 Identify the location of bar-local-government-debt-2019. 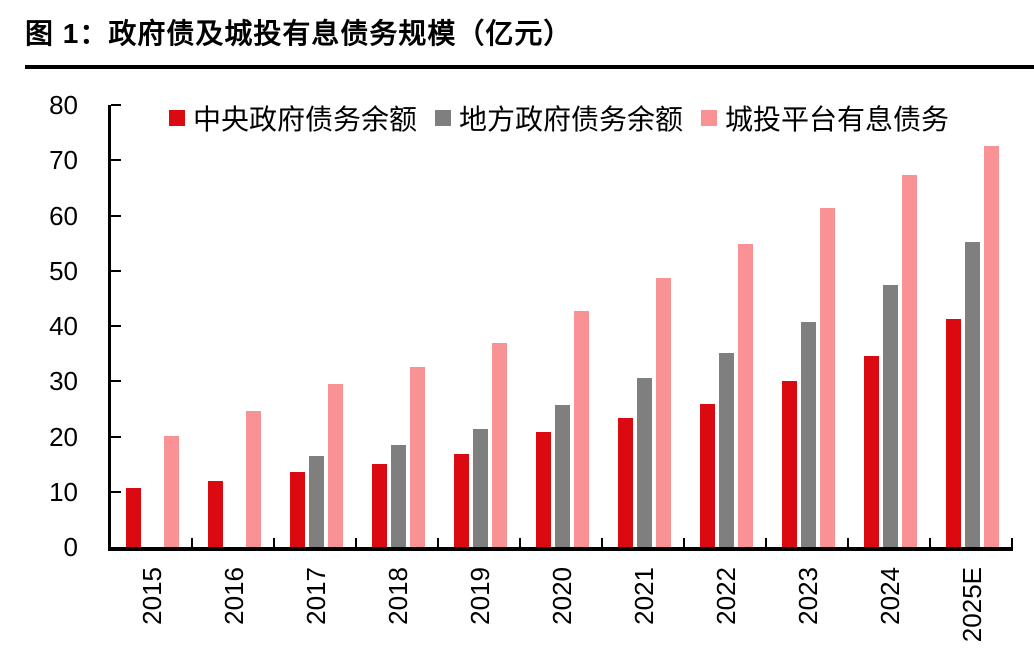
(480, 488).